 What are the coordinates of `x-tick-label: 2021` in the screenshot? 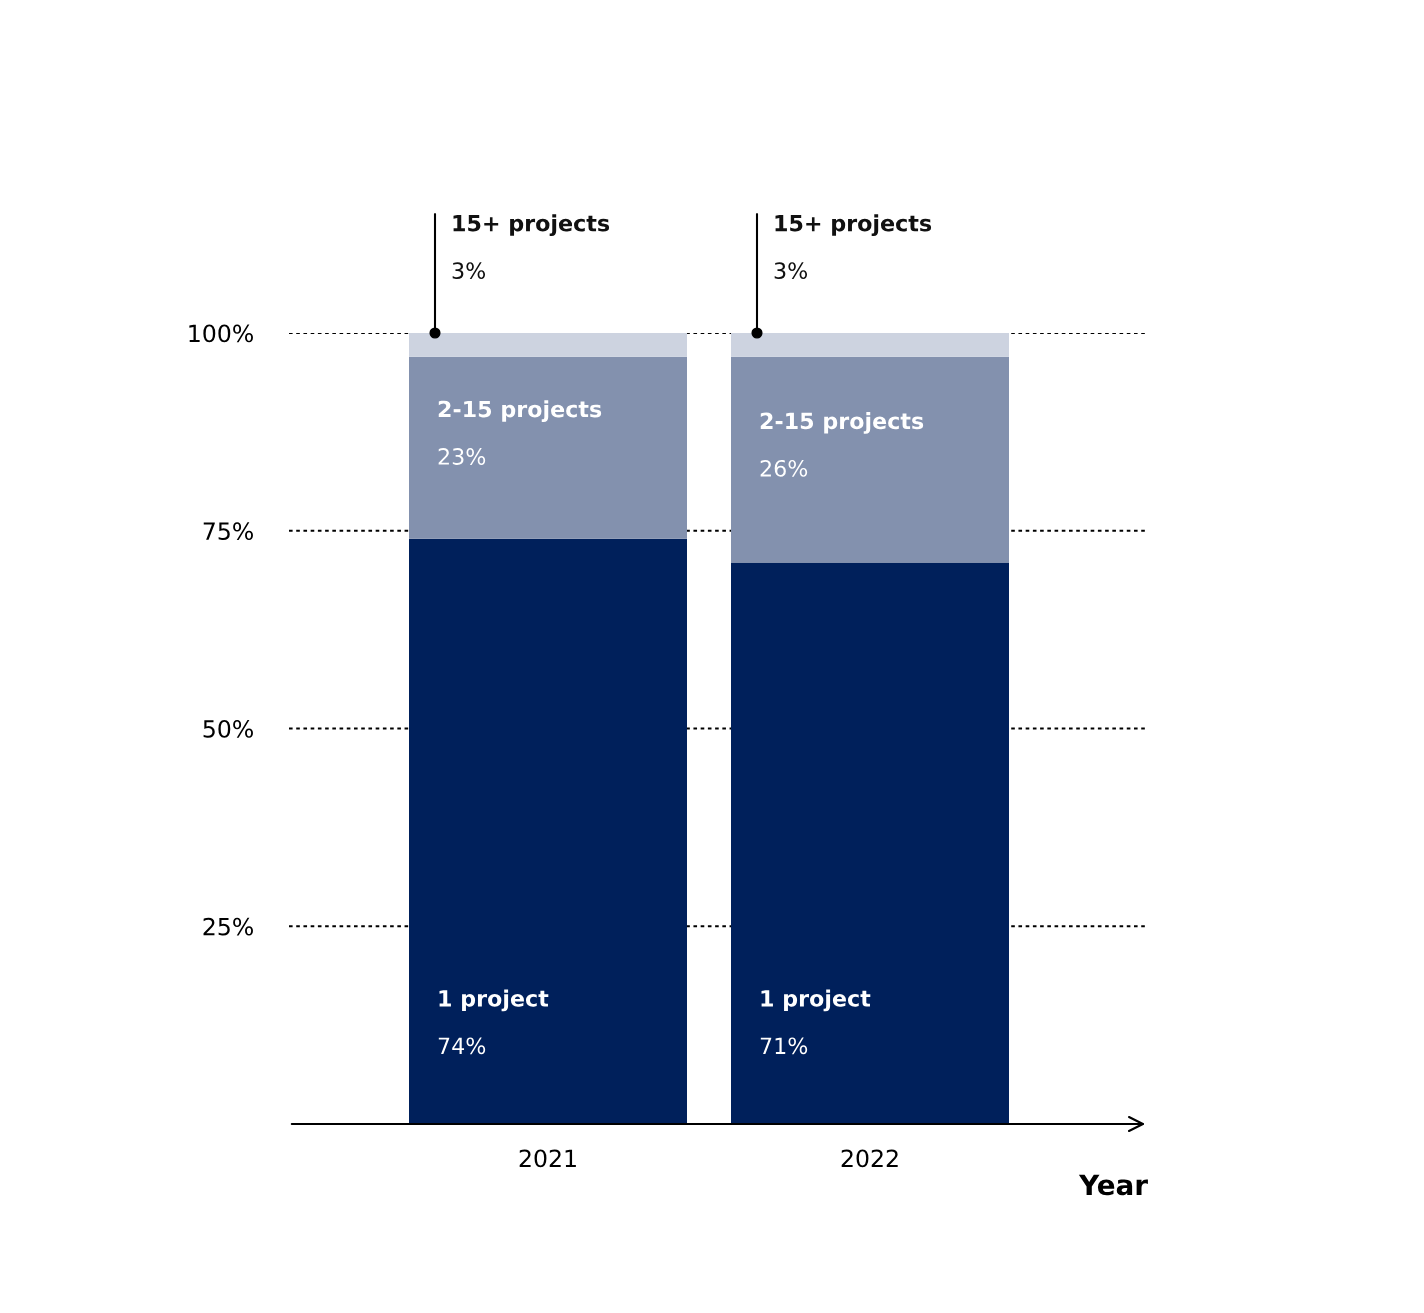 It's located at (547, 1158).